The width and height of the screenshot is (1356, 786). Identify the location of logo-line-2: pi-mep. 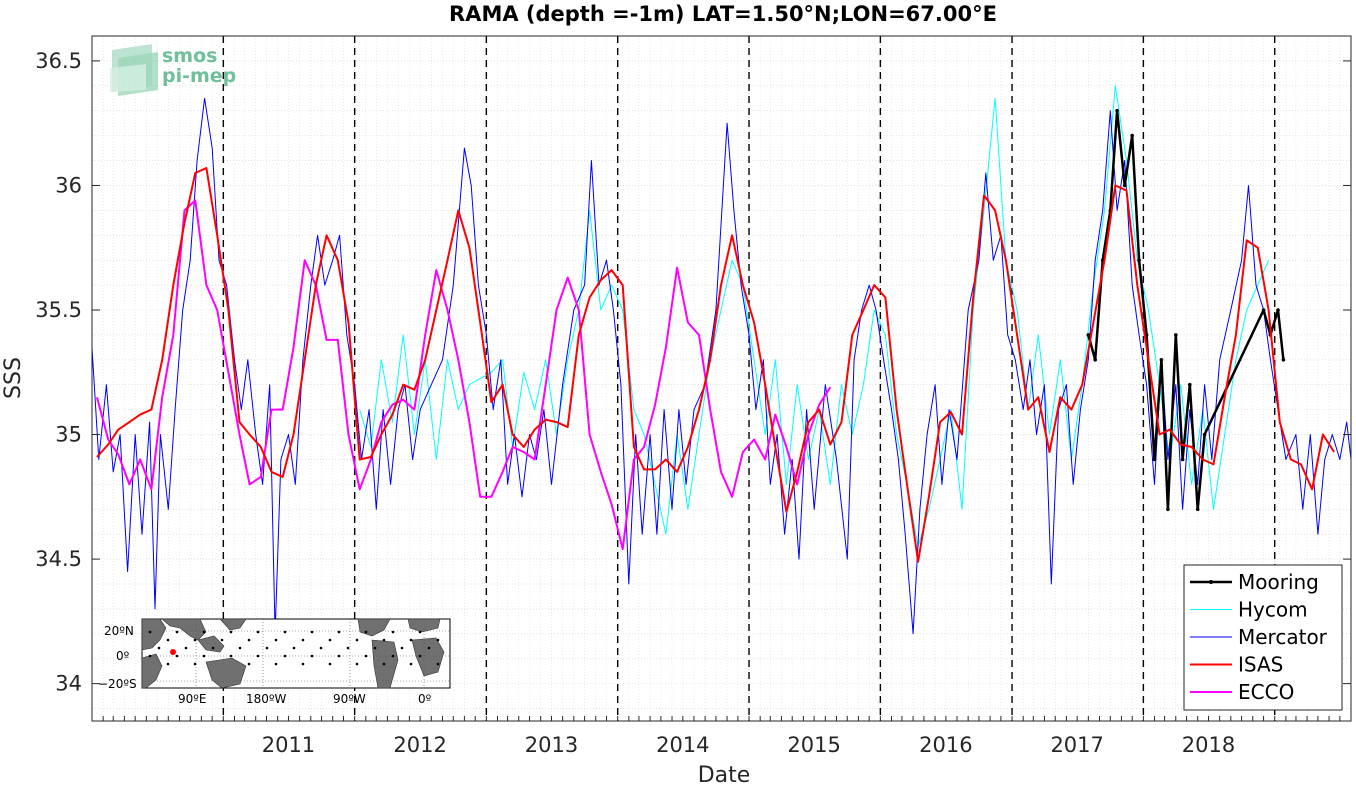
(199, 76).